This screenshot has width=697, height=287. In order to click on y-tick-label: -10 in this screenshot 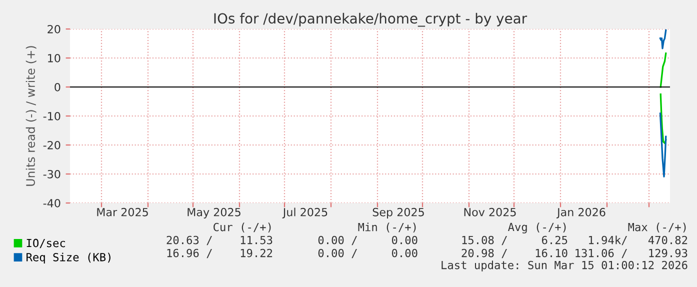, I will do `click(51, 116)`.